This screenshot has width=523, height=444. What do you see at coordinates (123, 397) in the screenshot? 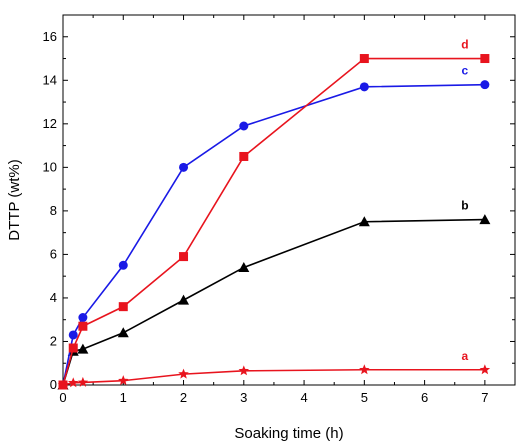
I see `x-tick-label: 1` at bounding box center [123, 397].